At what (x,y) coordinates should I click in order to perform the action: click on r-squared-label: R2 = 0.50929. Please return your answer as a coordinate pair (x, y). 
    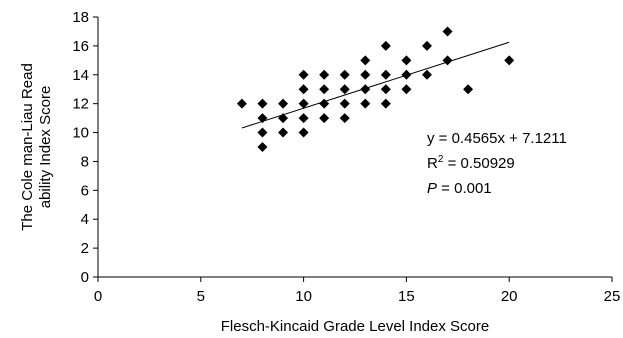
    Looking at the image, I should click on (471, 163).